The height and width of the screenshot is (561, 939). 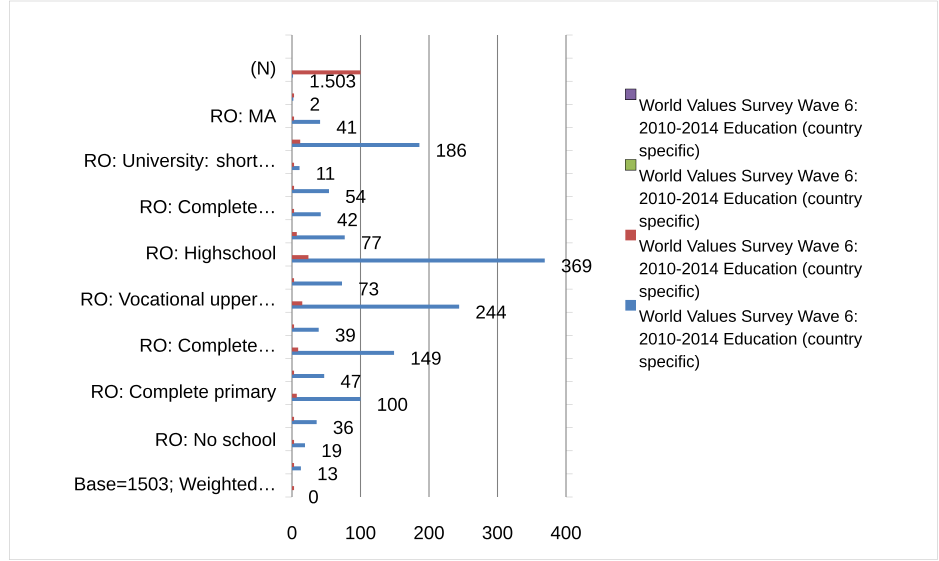 I want to click on data-label: 100, so click(x=393, y=404).